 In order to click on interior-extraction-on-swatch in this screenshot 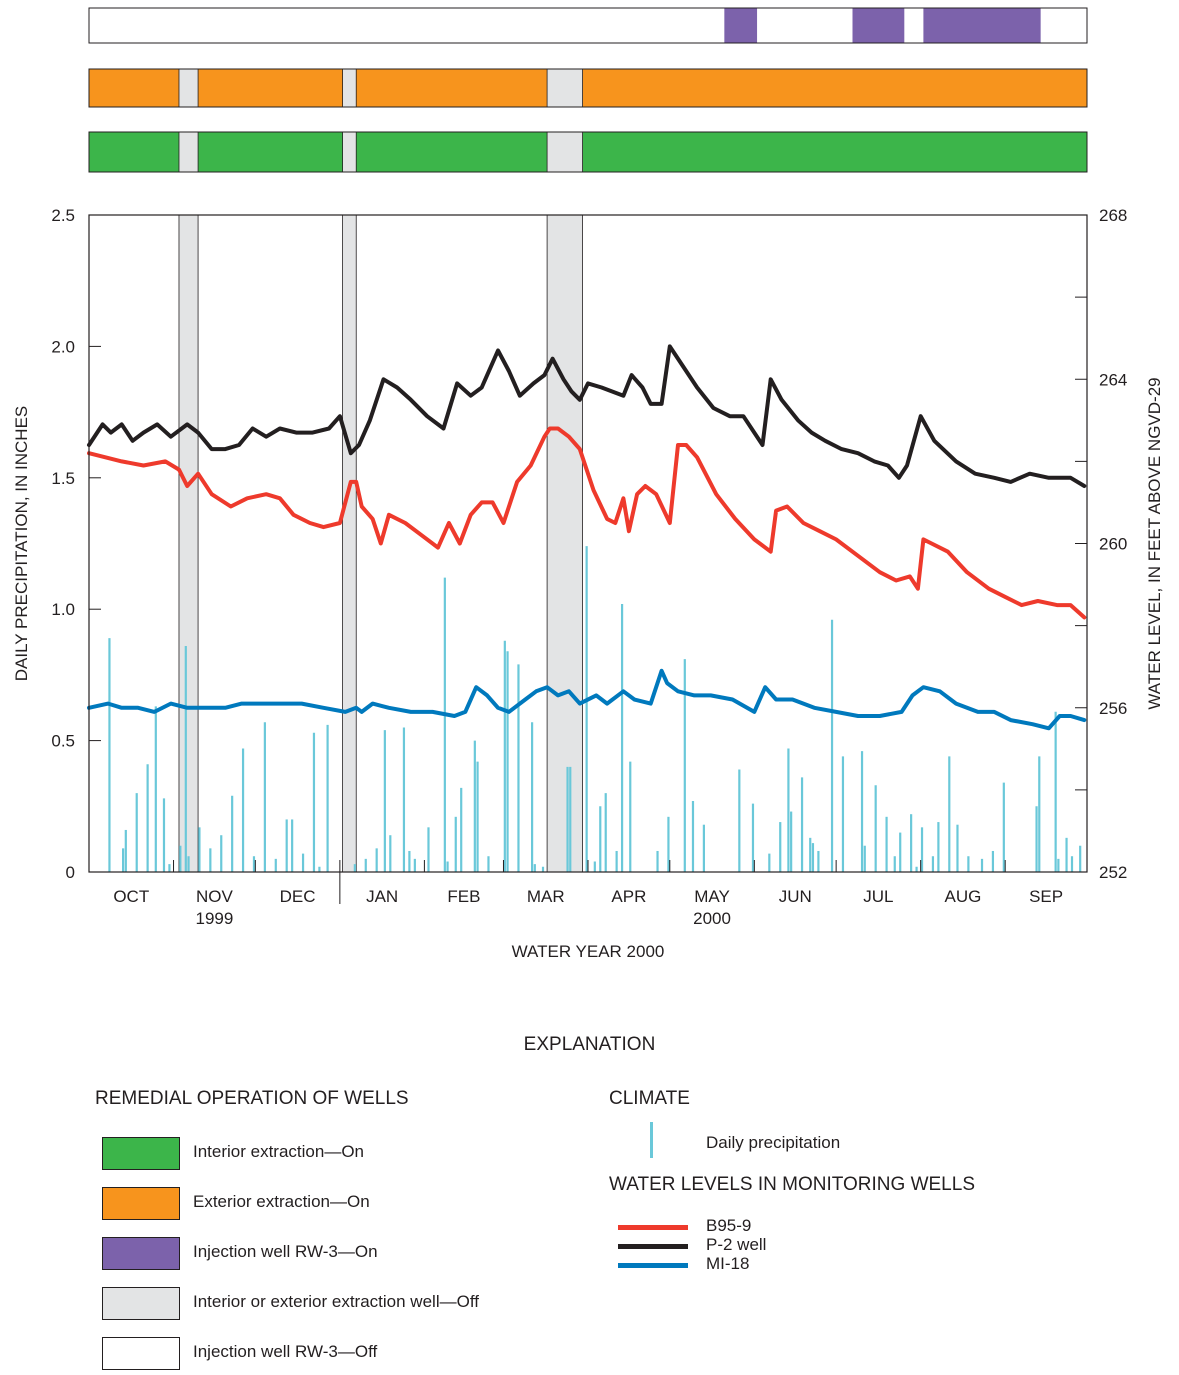, I will do `click(141, 1153)`.